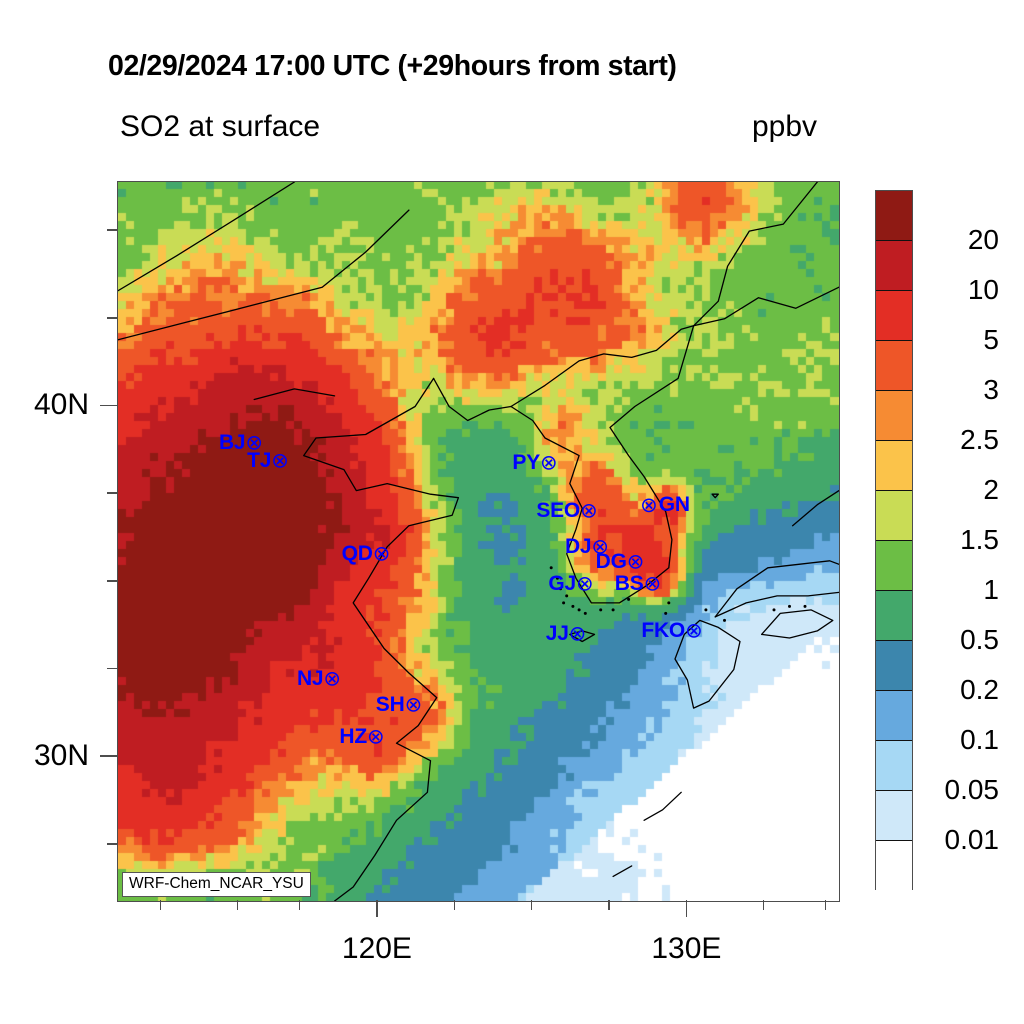 Image resolution: width=1024 pixels, height=1024 pixels. What do you see at coordinates (558, 510) in the screenshot?
I see `city-label: SEO` at bounding box center [558, 510].